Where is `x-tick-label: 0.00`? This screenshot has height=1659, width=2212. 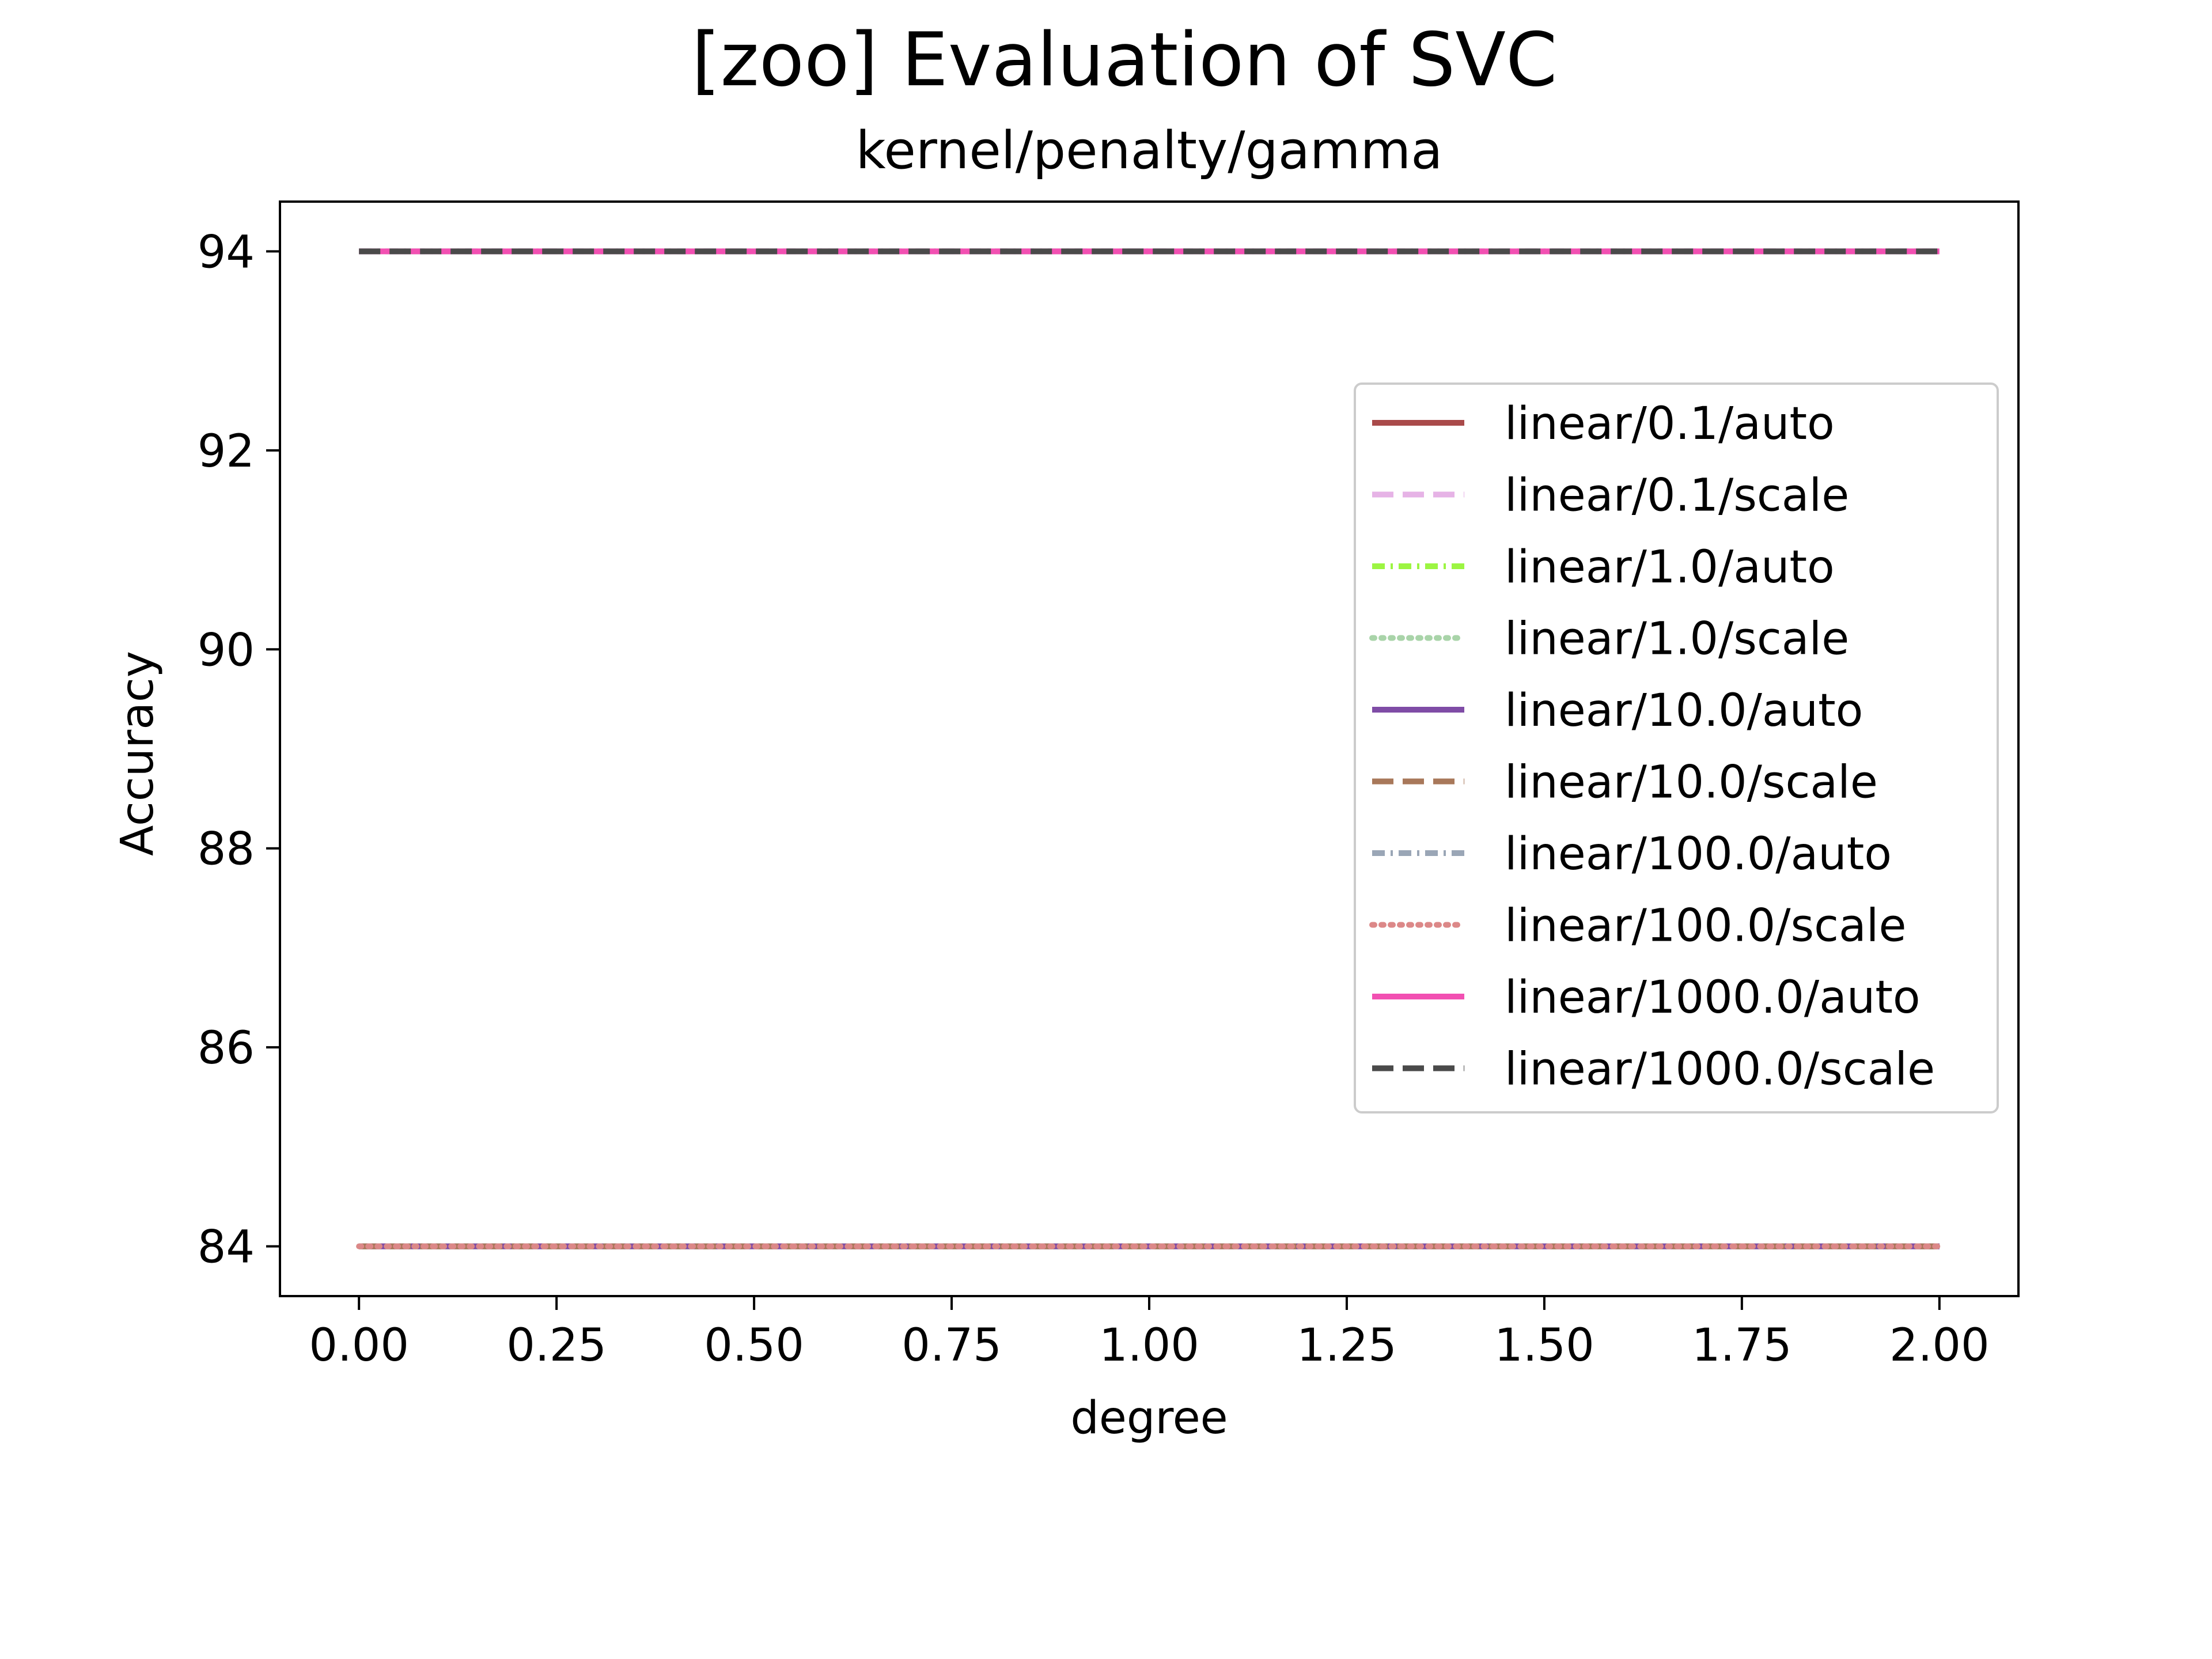
x-tick-label: 0.00 is located at coordinates (359, 1346).